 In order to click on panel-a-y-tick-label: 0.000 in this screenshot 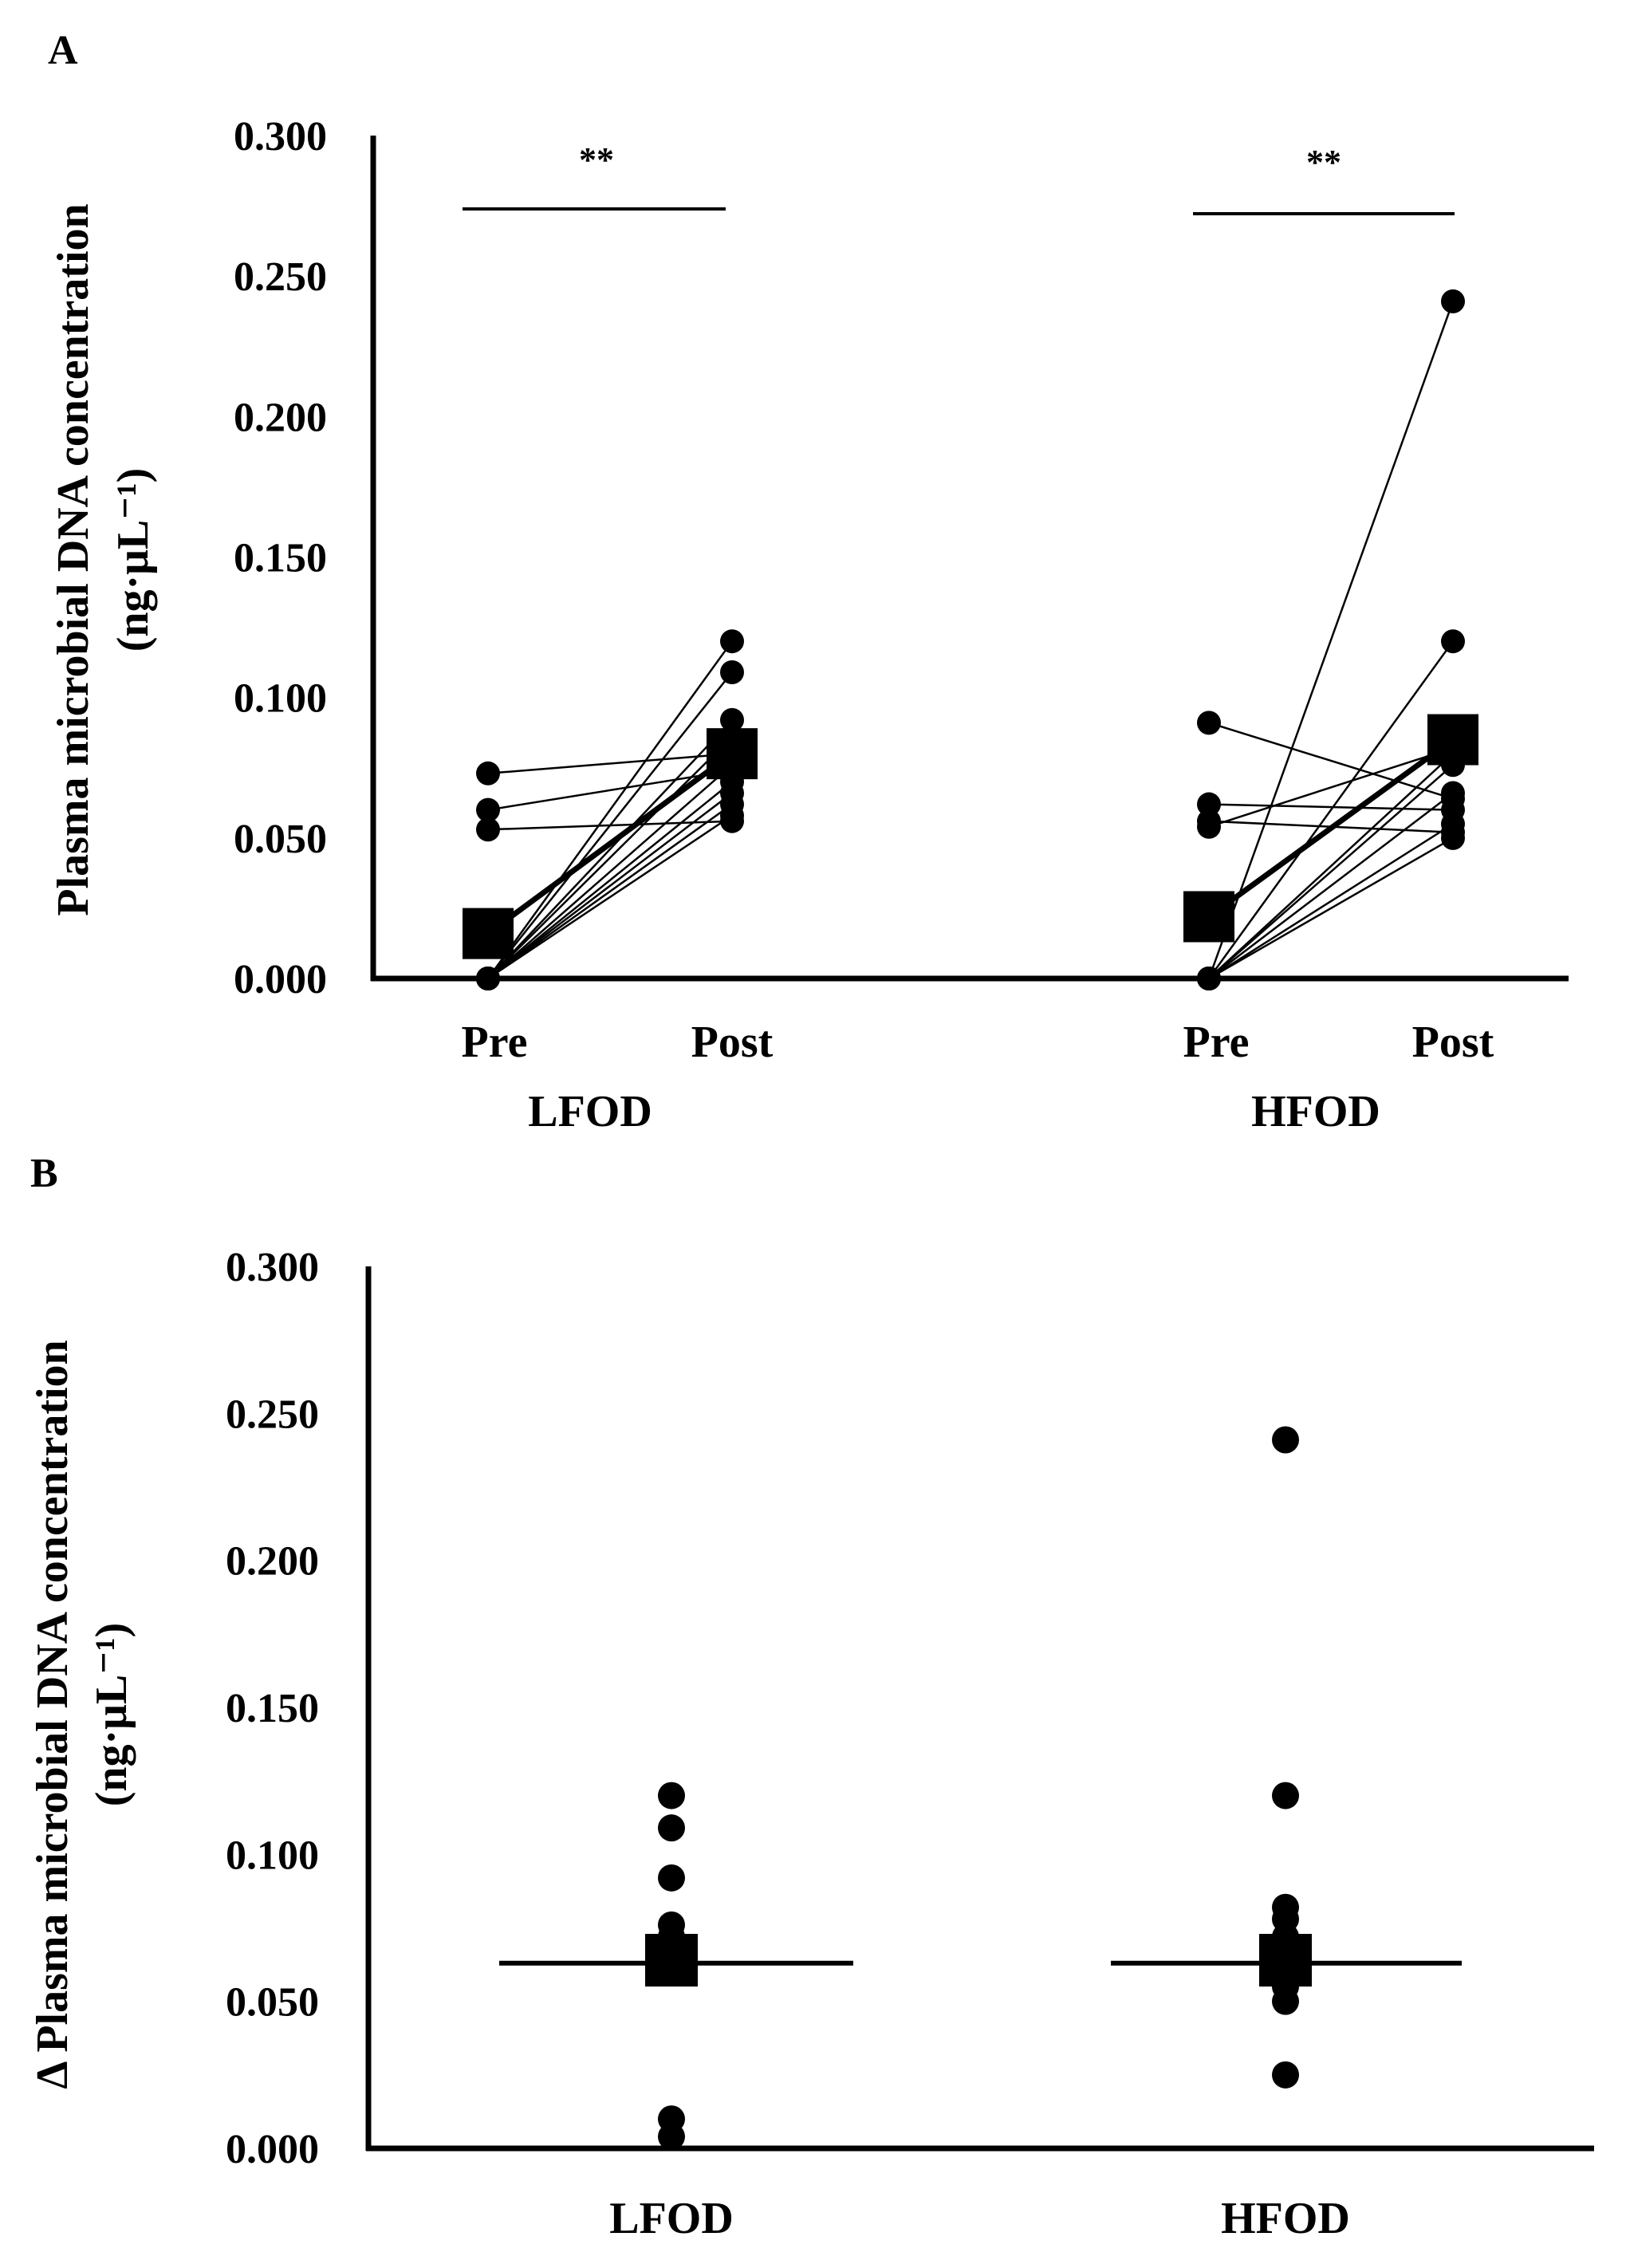, I will do `click(280, 980)`.